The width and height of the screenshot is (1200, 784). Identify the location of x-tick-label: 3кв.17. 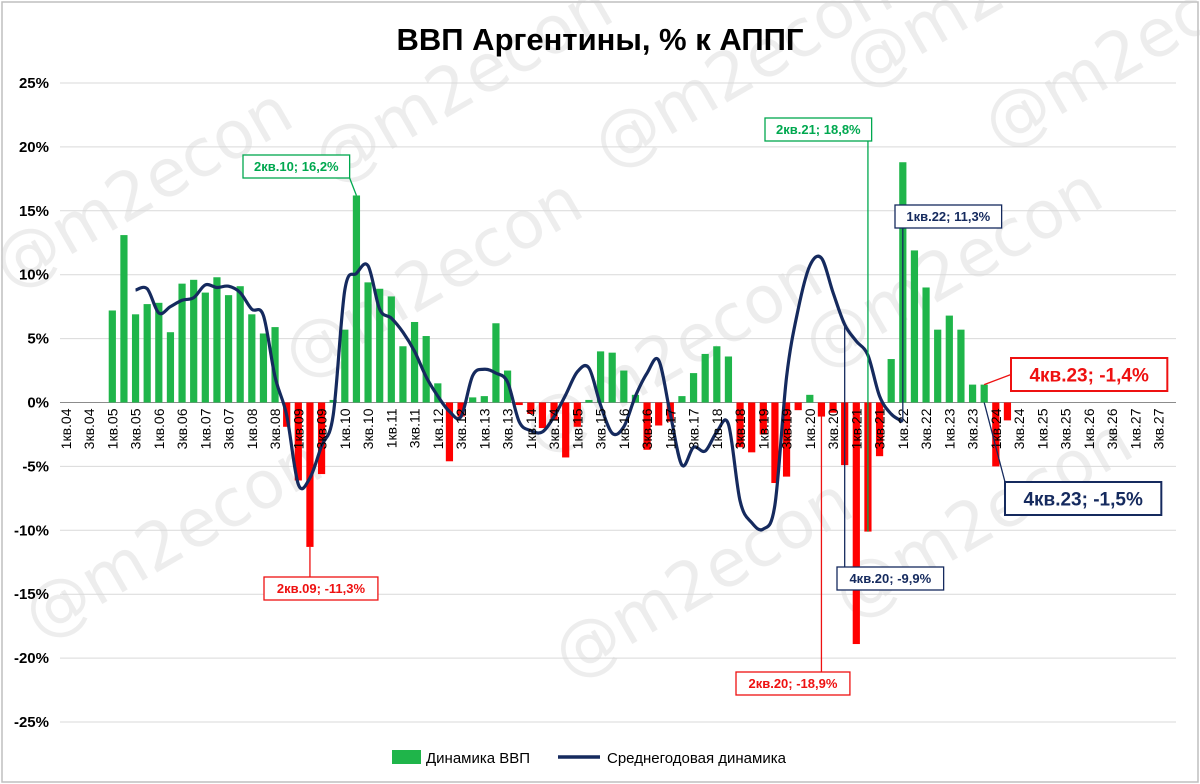
(694, 428).